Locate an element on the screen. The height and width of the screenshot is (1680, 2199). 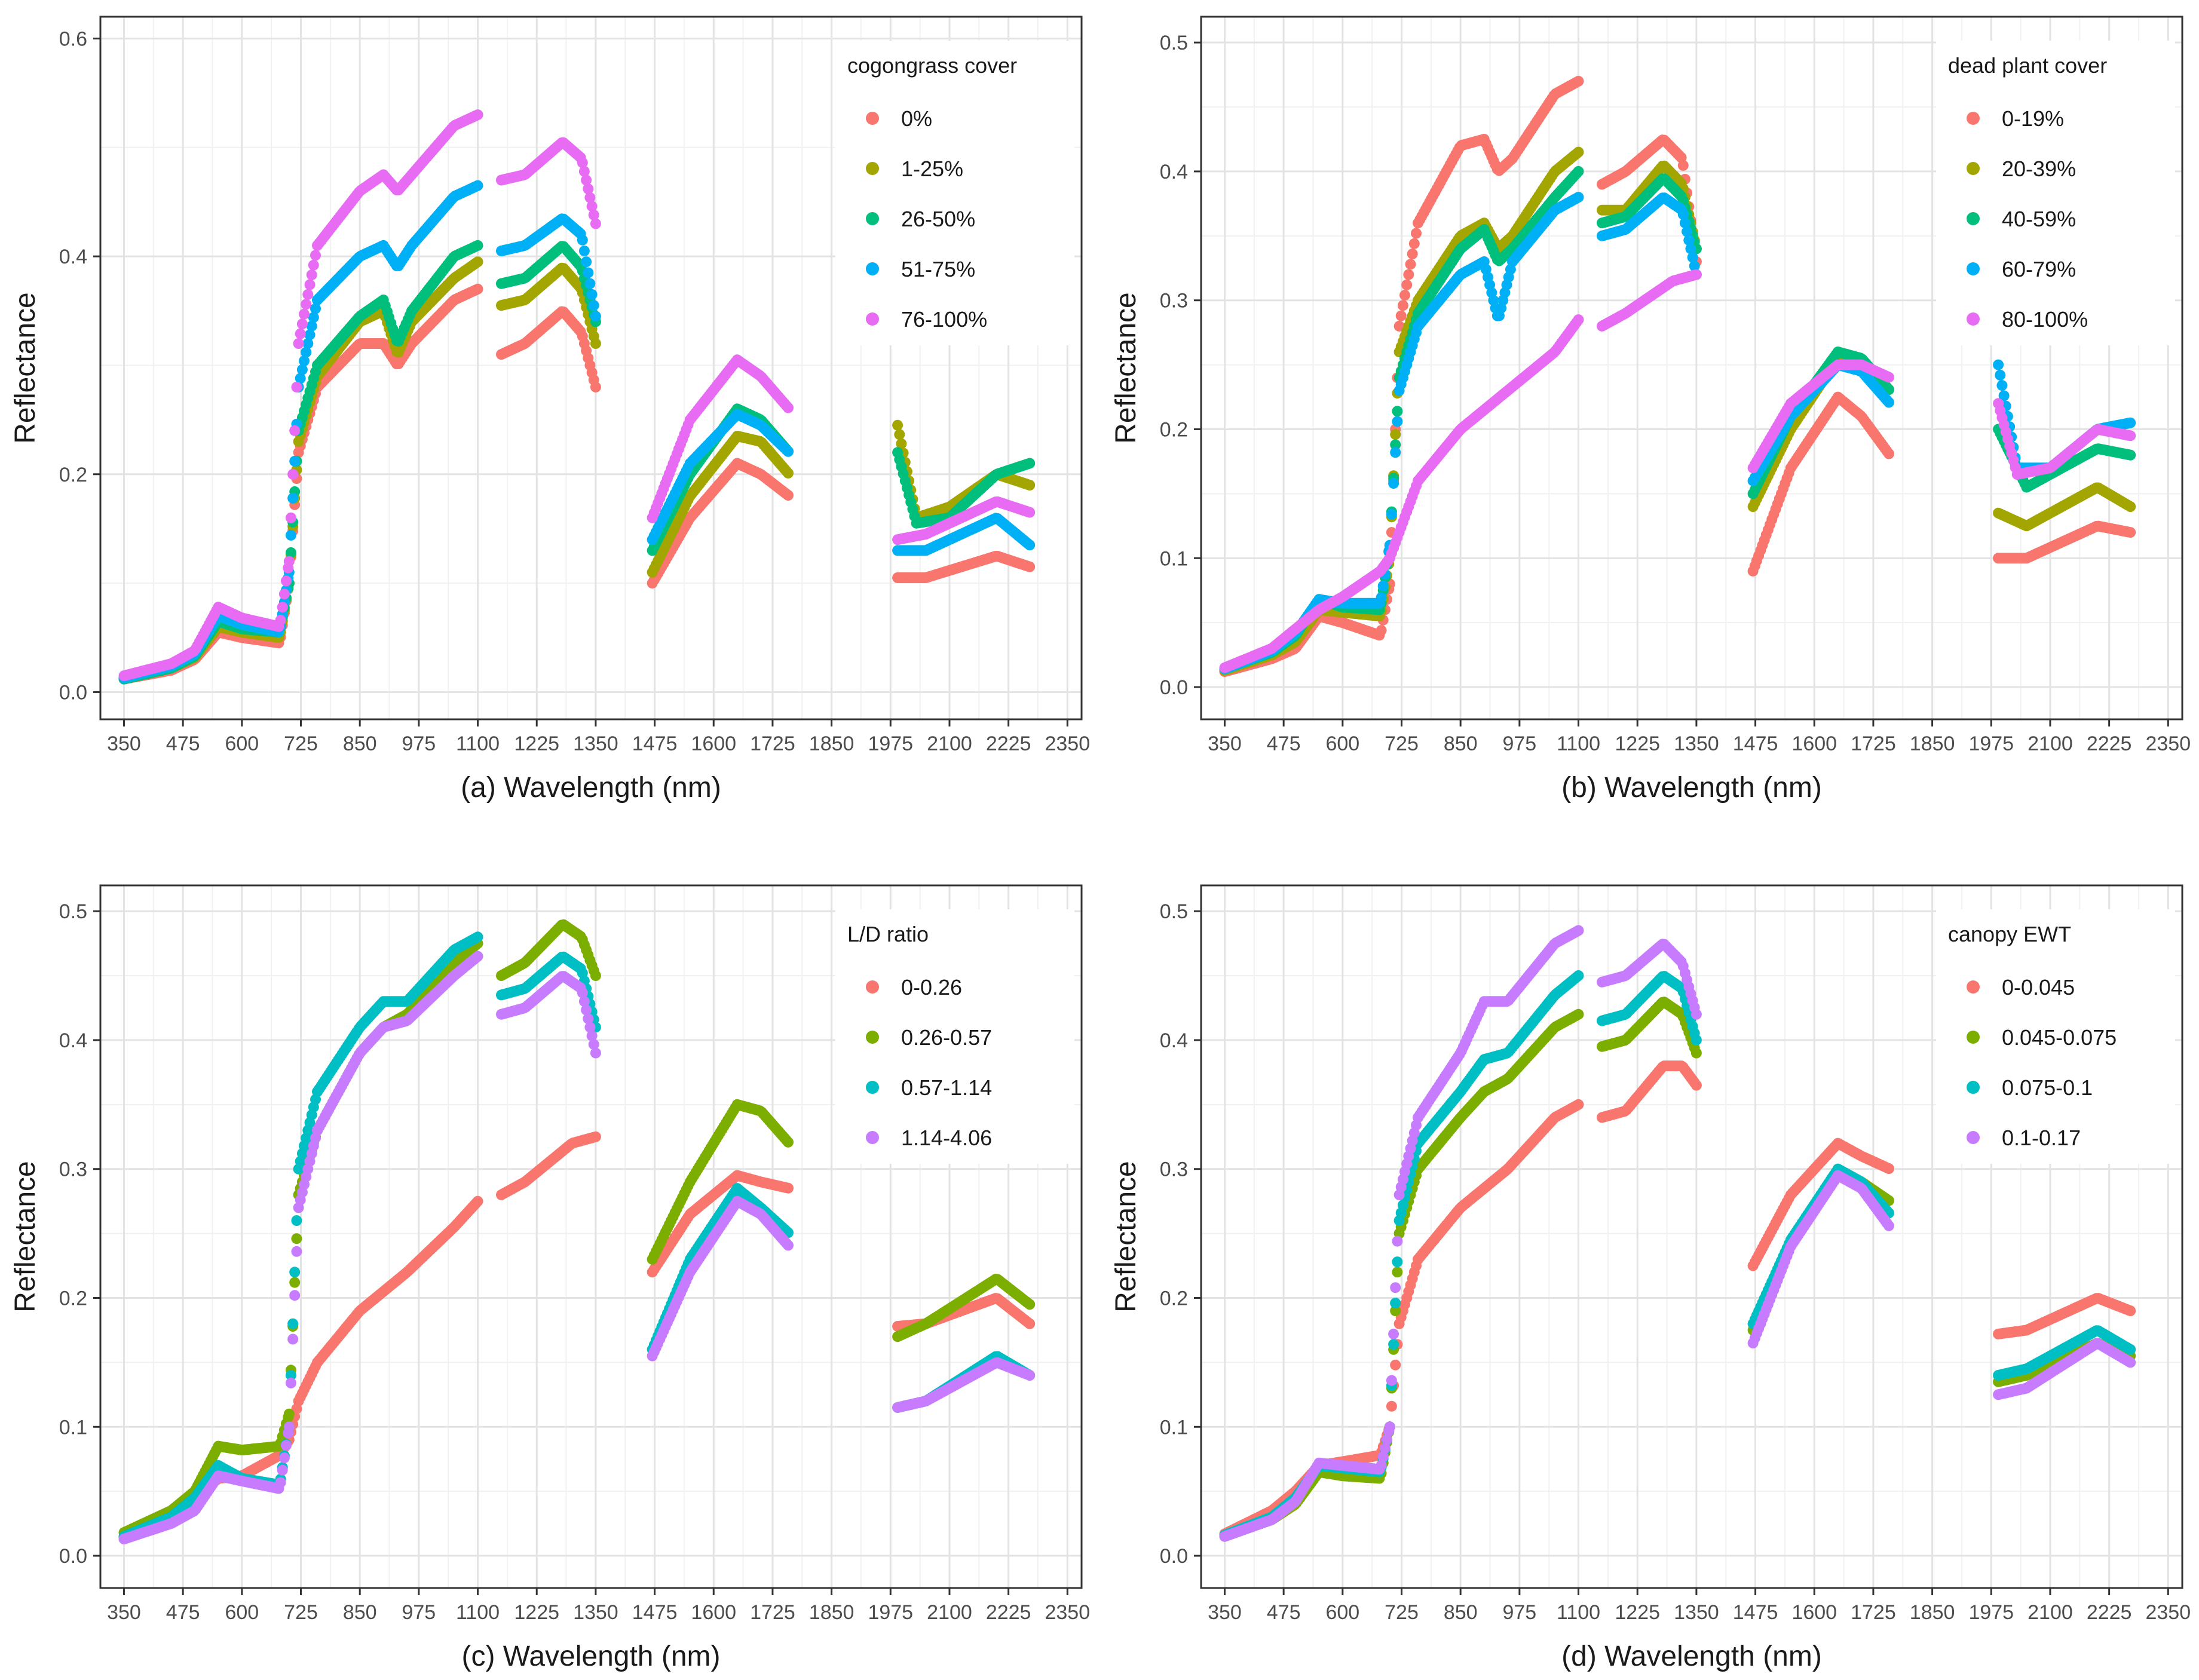
legend-label: 80-100% is located at coordinates (2045, 319).